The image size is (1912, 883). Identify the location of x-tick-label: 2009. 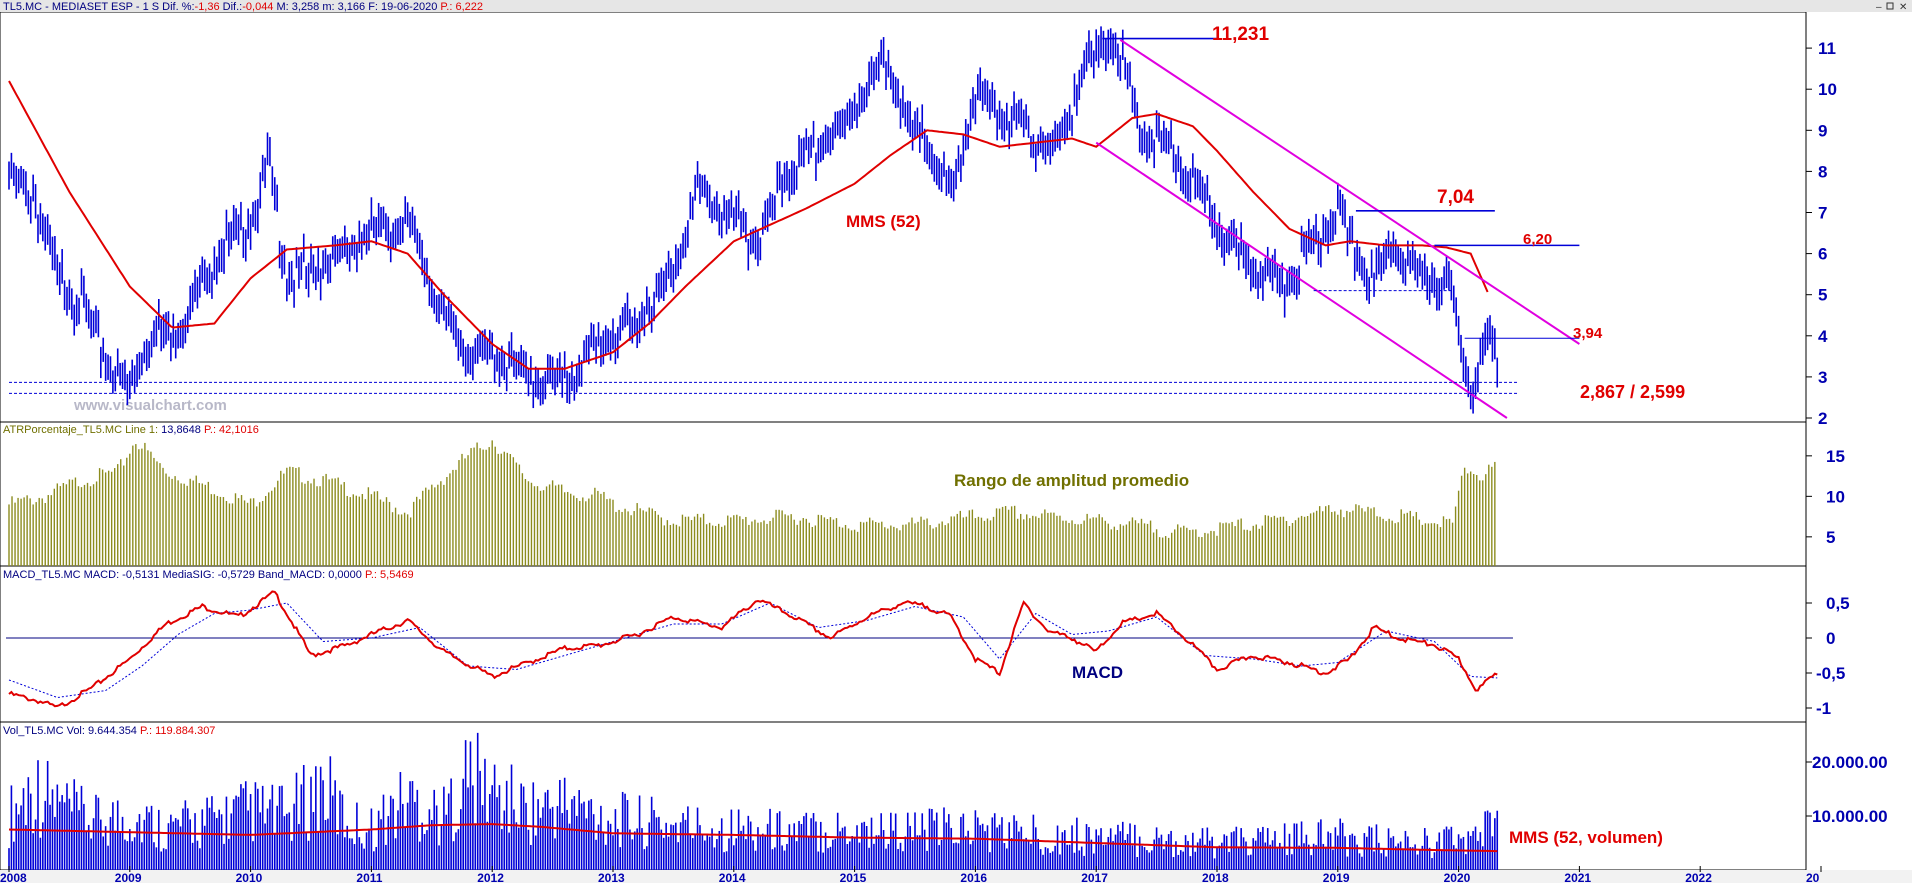
(128, 877).